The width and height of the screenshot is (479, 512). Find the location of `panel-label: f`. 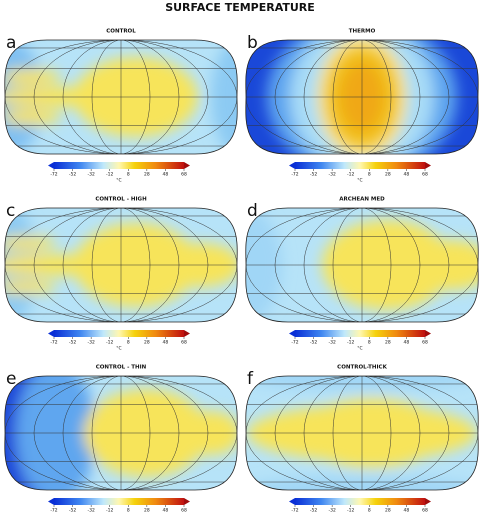

panel-label: f is located at coordinates (250, 379).